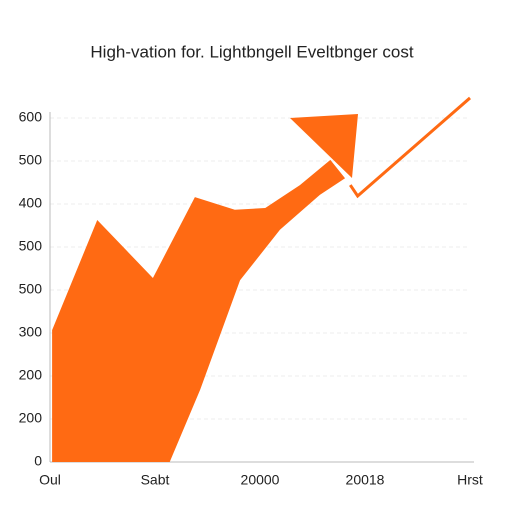 The height and width of the screenshot is (512, 512). What do you see at coordinates (470, 480) in the screenshot?
I see `x-tick-label: Hrst` at bounding box center [470, 480].